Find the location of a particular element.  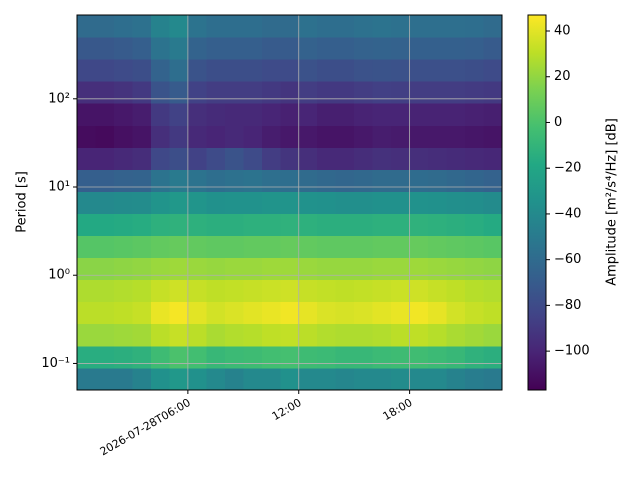

y-tick-label: 10¹ is located at coordinates (59, 187).